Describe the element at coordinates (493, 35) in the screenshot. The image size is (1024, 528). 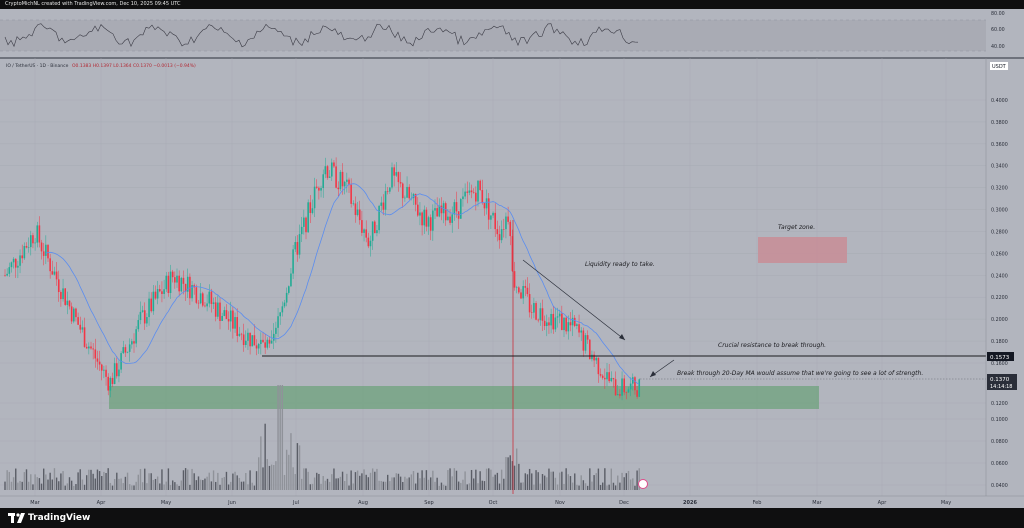
I see `rsi-band` at that location.